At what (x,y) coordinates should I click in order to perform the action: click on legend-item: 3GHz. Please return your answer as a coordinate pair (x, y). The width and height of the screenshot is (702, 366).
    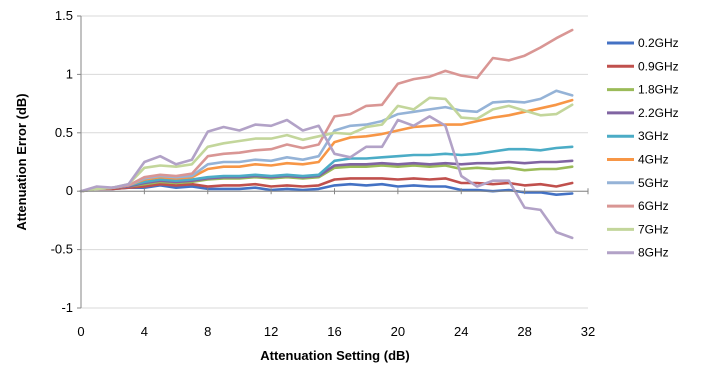
    Looking at the image, I should click on (638, 136).